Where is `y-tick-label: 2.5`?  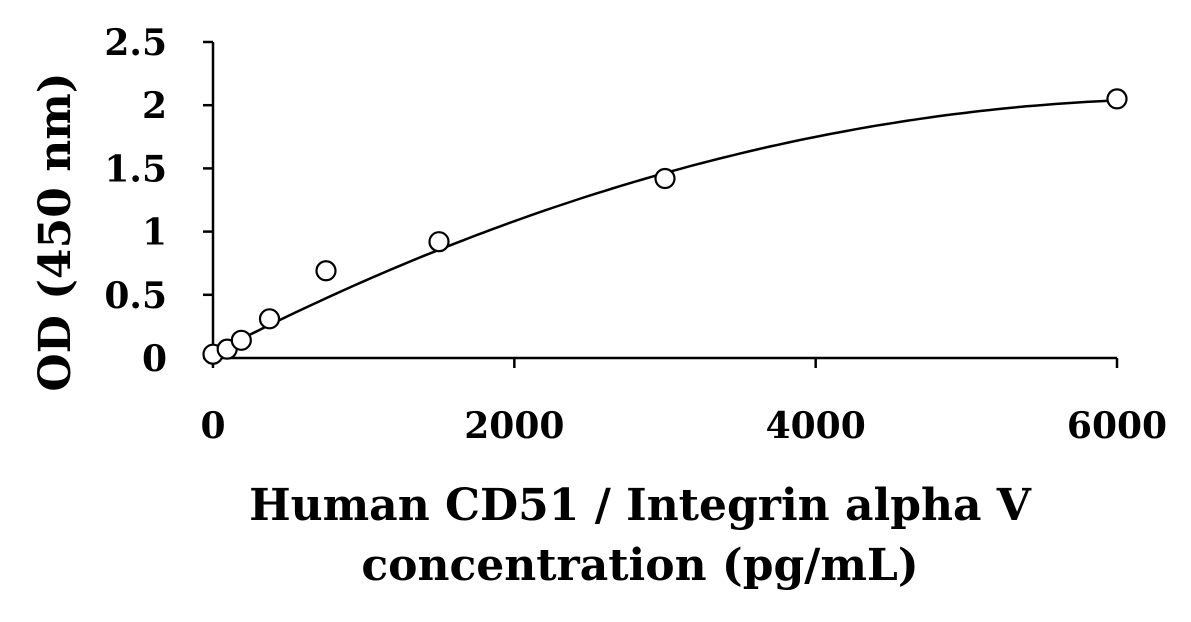 y-tick-label: 2.5 is located at coordinates (135, 43).